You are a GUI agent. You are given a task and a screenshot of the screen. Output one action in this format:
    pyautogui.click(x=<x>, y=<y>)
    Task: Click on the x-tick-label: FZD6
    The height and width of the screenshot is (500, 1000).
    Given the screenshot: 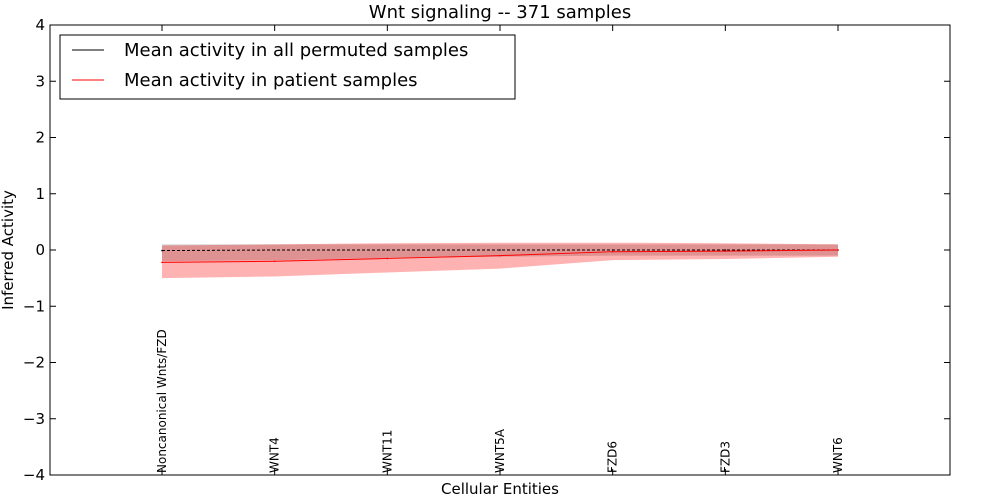 What is the action you would take?
    pyautogui.click(x=613, y=457)
    